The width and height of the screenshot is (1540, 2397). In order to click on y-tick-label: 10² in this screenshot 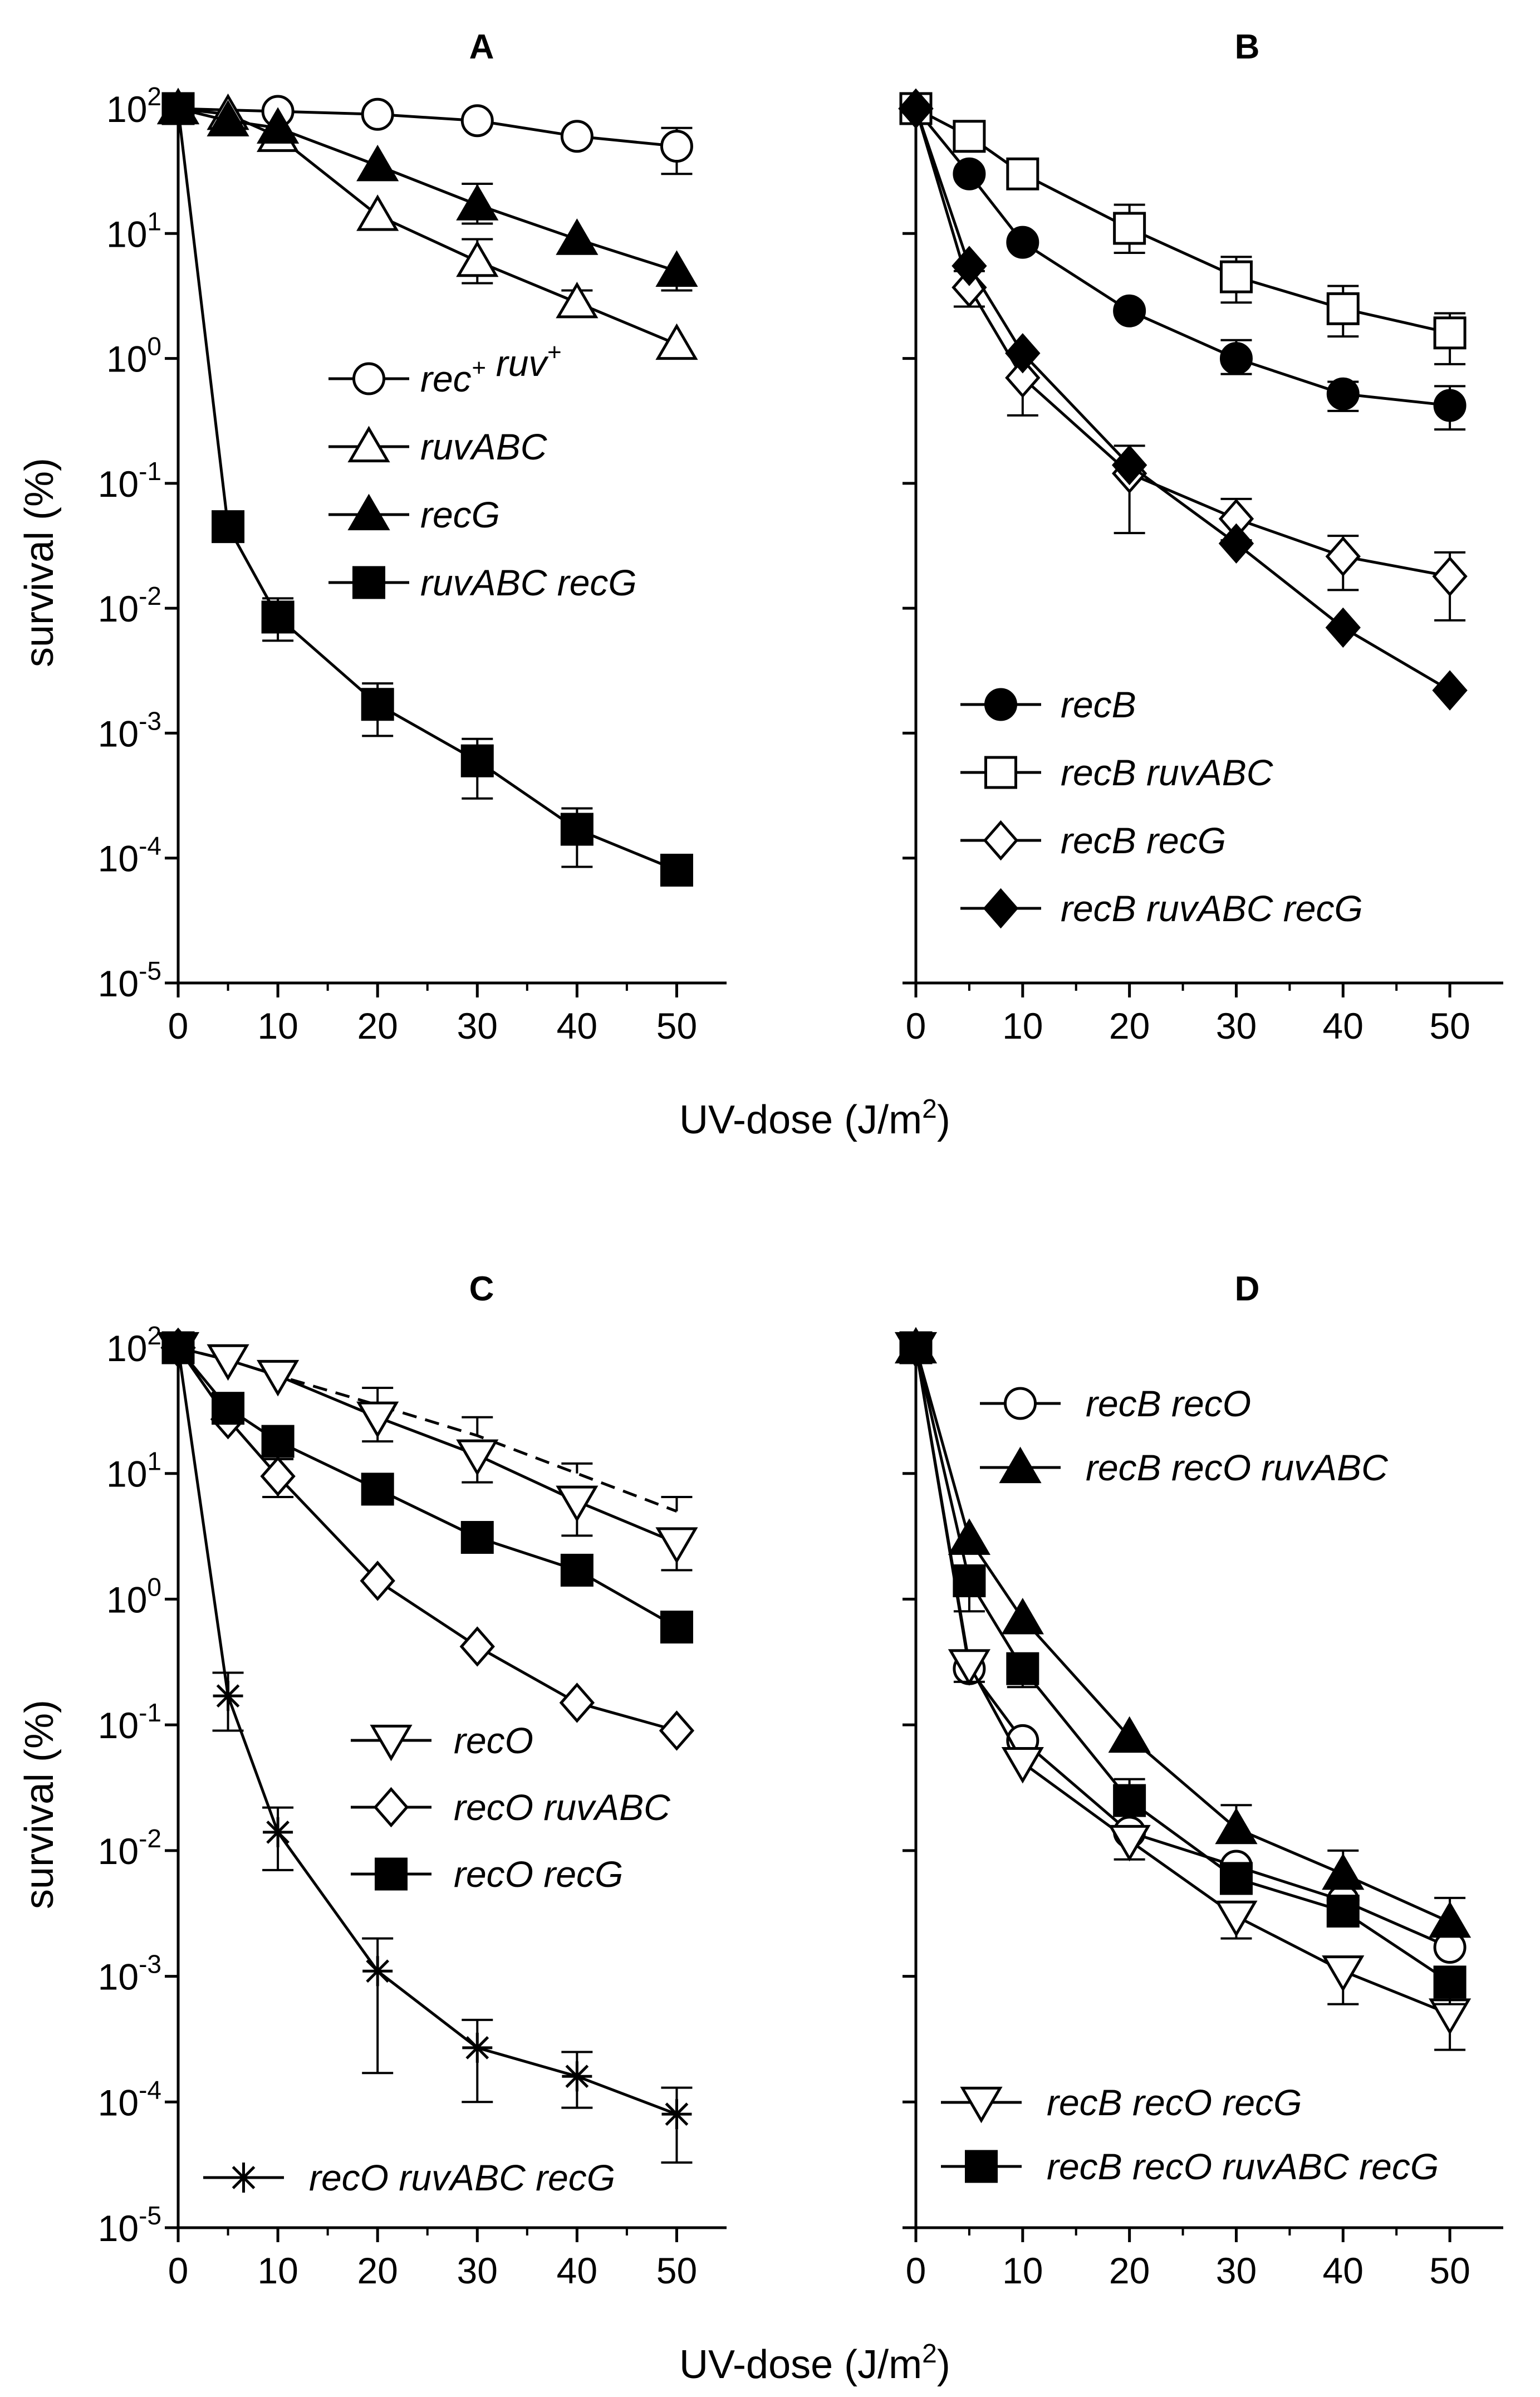, I will do `click(133, 1345)`.